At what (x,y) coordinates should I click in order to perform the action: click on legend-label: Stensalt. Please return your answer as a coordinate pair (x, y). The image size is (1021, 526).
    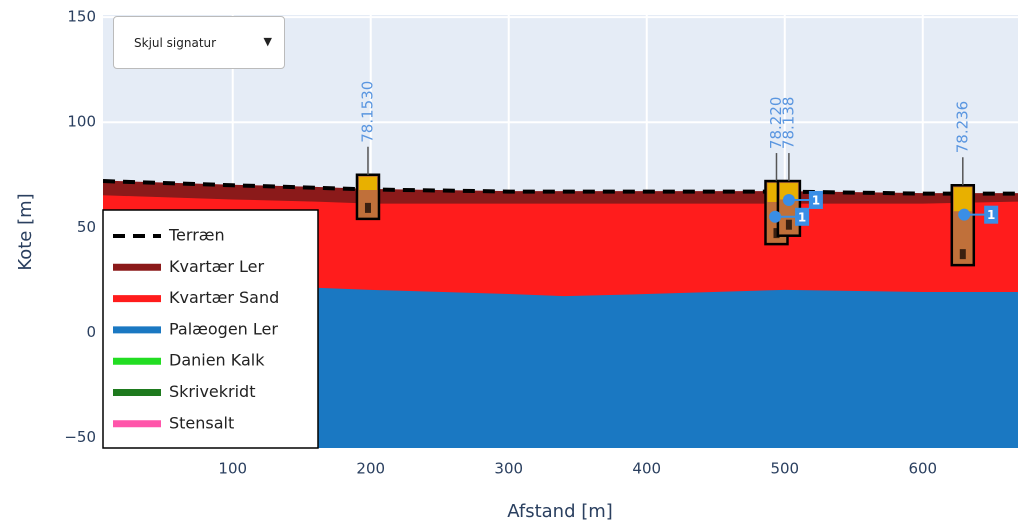
    Looking at the image, I should click on (201, 422).